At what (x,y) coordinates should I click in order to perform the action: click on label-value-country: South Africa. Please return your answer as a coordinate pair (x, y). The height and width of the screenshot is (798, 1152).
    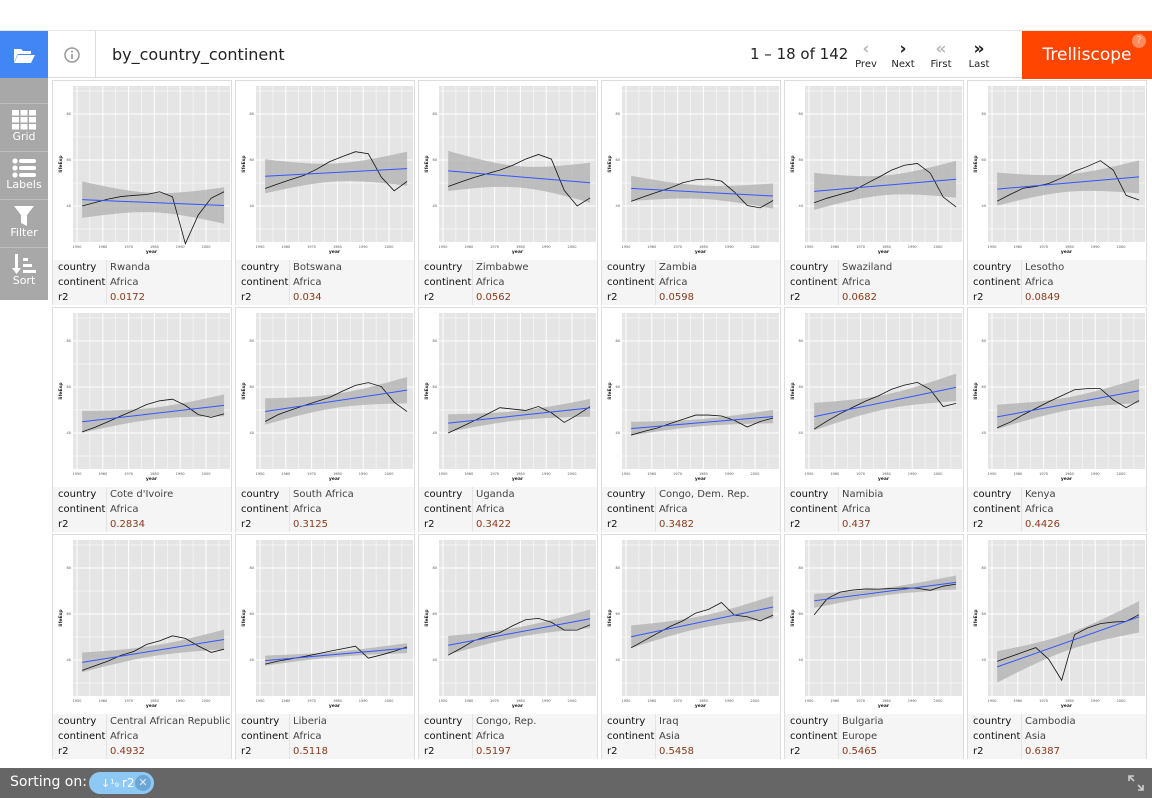
    Looking at the image, I should click on (321, 494).